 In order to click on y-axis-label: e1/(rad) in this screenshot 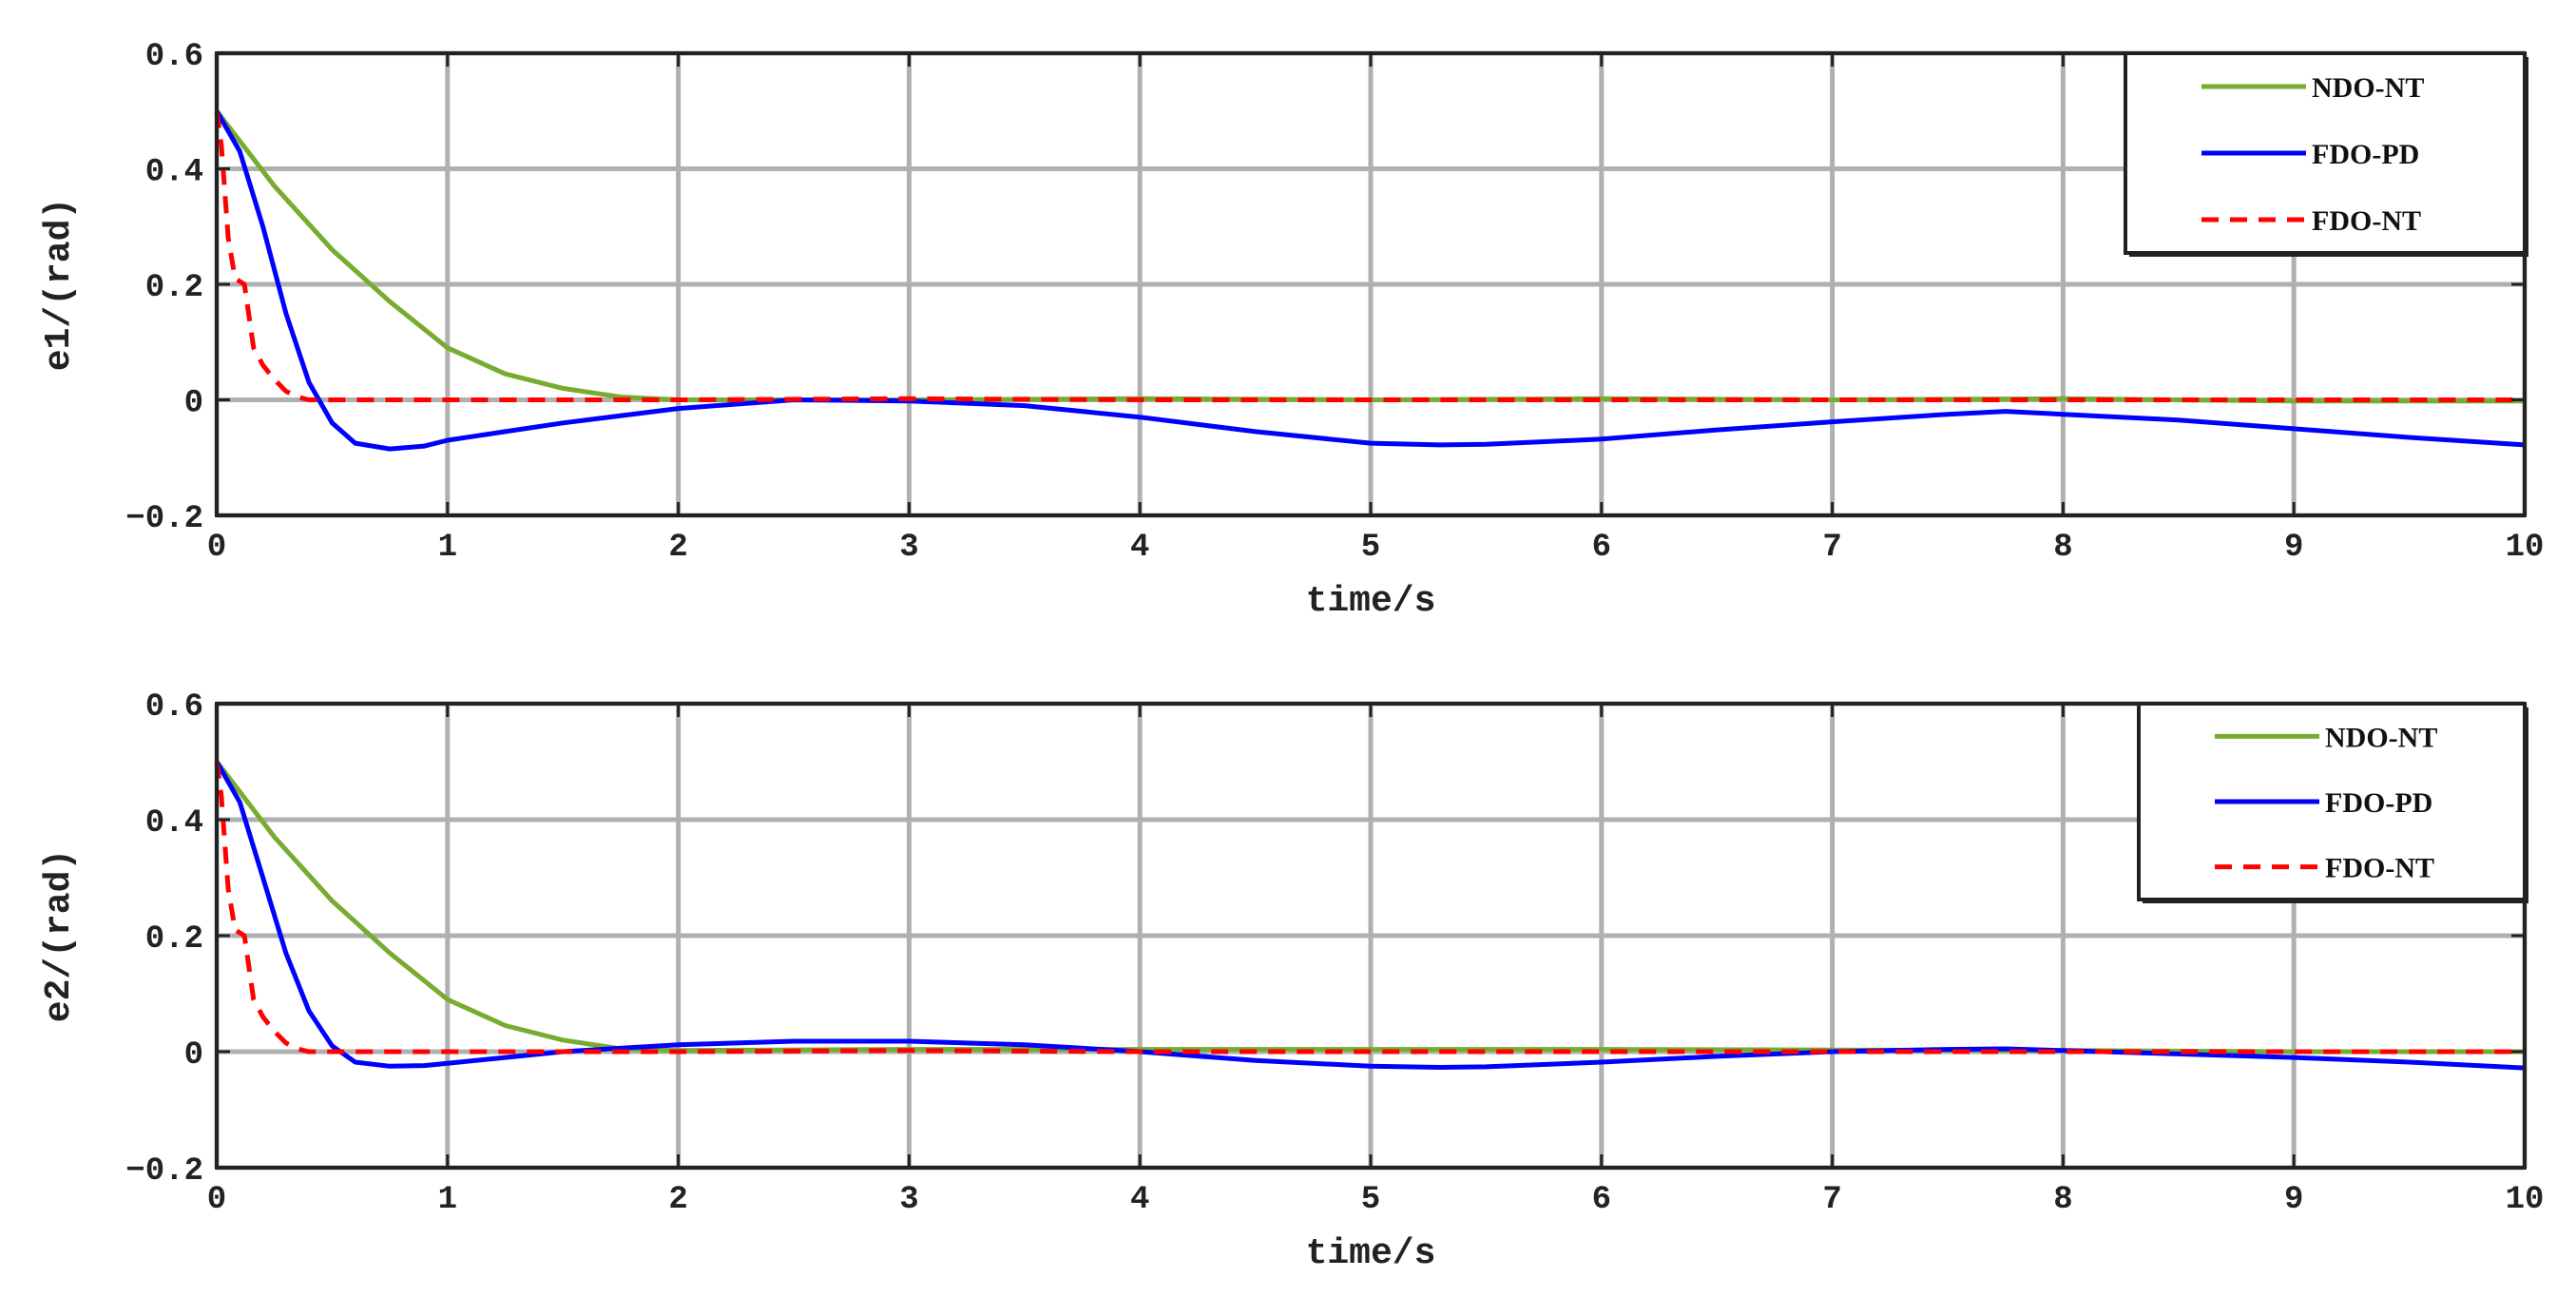, I will do `click(60, 284)`.